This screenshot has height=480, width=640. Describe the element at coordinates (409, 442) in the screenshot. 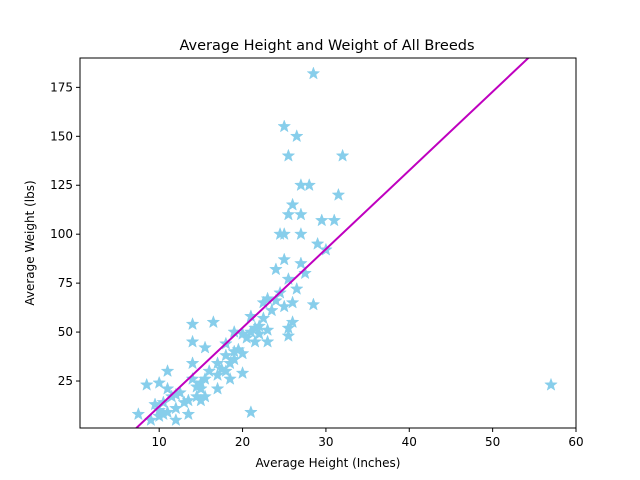

I see `x-tick-label: 40` at that location.